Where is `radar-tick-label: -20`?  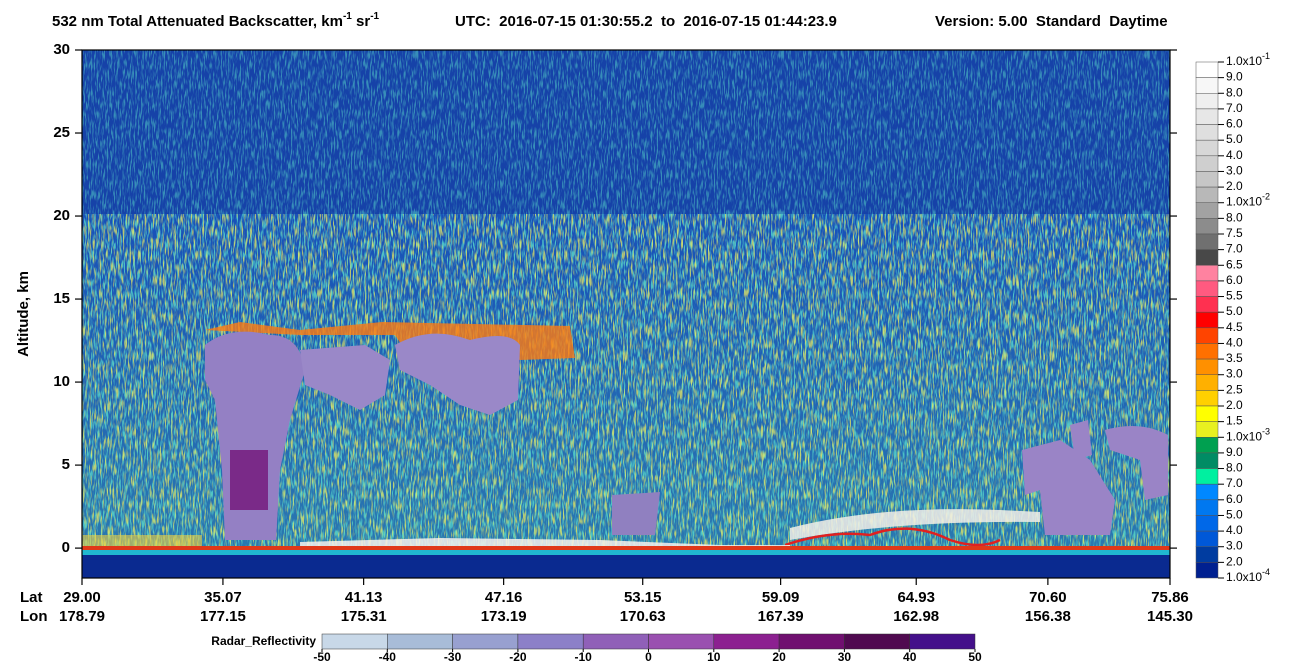 radar-tick-label: -20 is located at coordinates (518, 657).